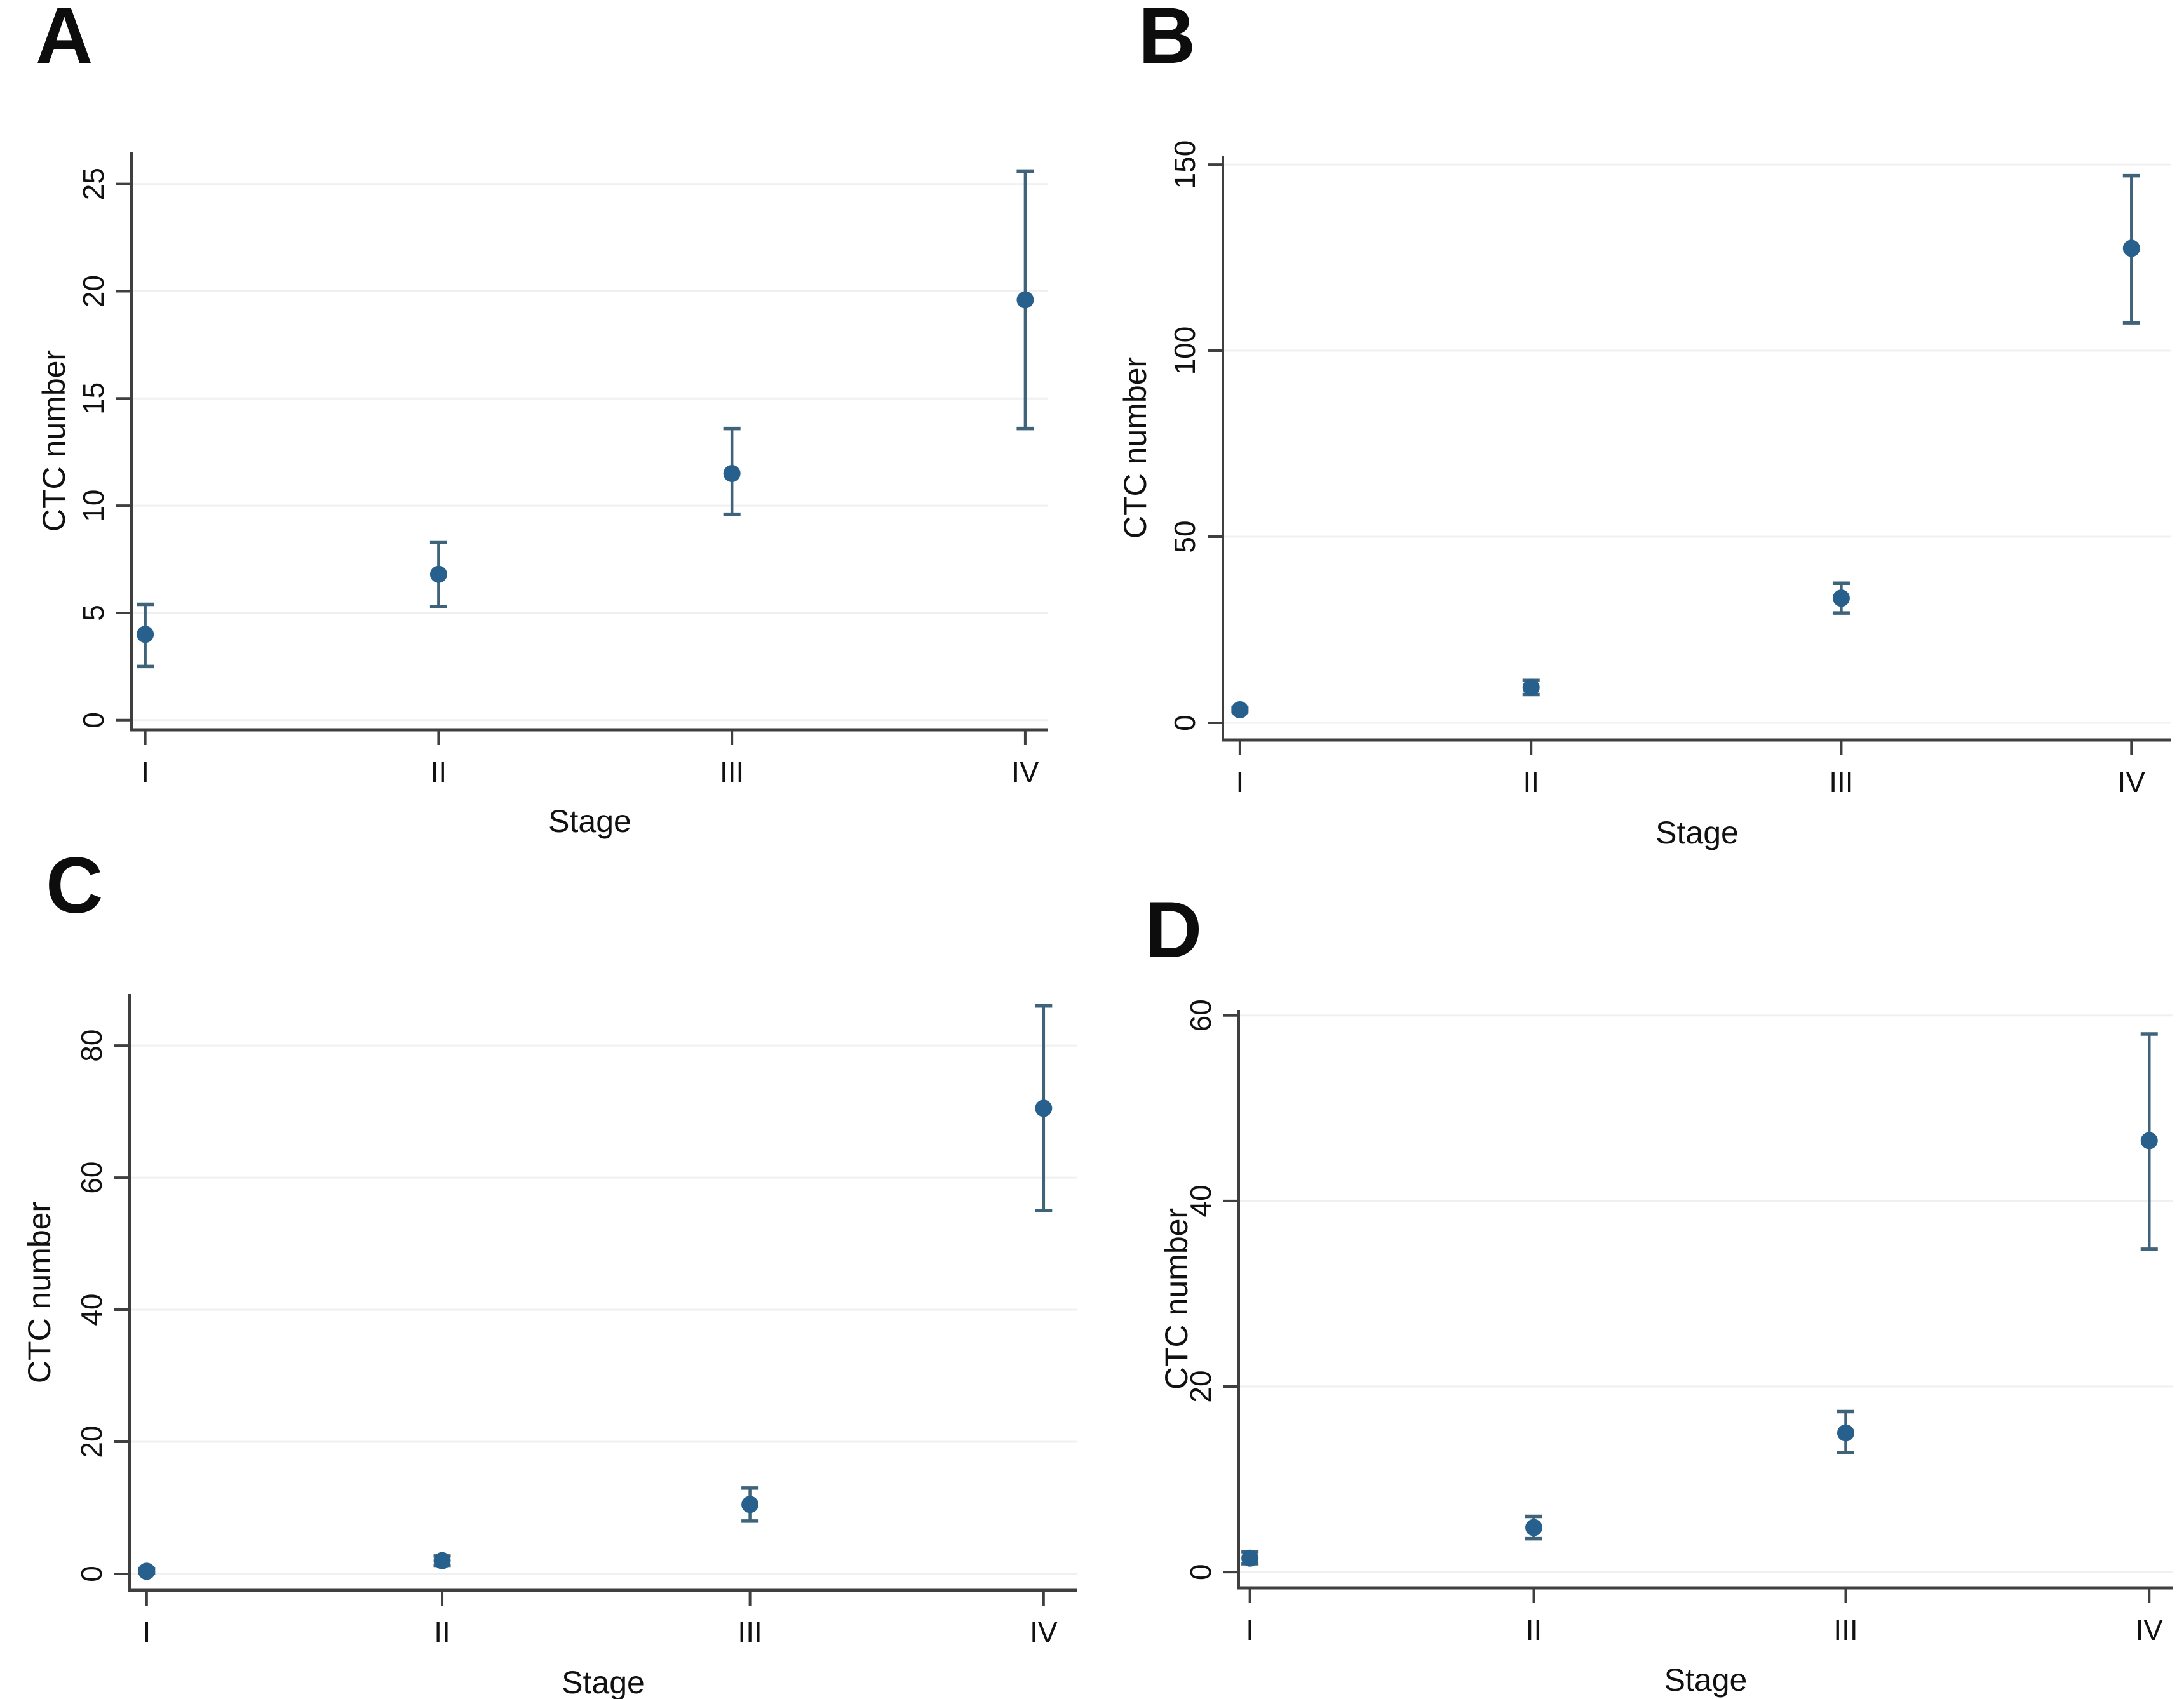  What do you see at coordinates (2131, 248) in the screenshot?
I see `data-point-b-IV` at bounding box center [2131, 248].